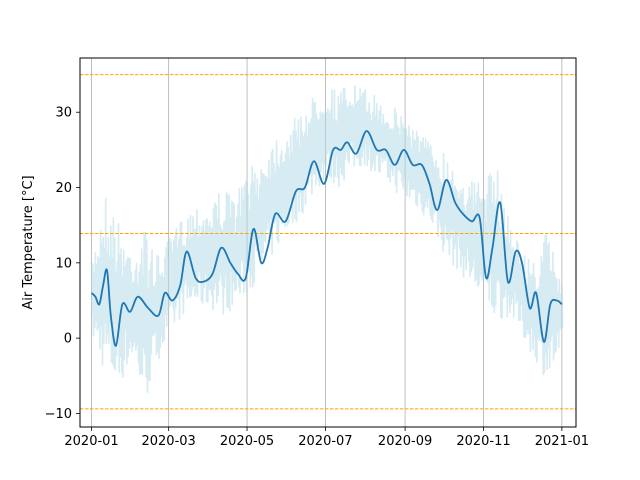 The image size is (640, 480). What do you see at coordinates (91, 441) in the screenshot?
I see `x-tick-label: 2020-01` at bounding box center [91, 441].